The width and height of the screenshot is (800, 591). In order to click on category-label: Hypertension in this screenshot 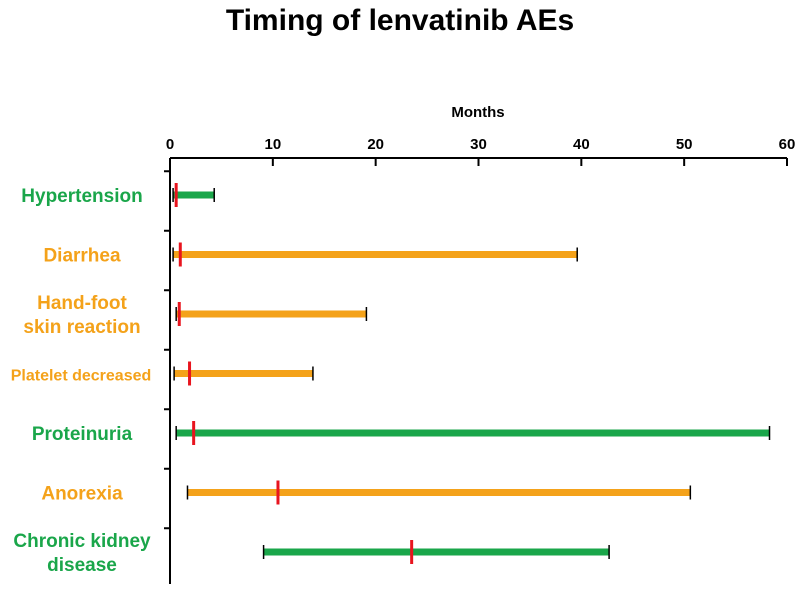, I will do `click(81, 196)`.